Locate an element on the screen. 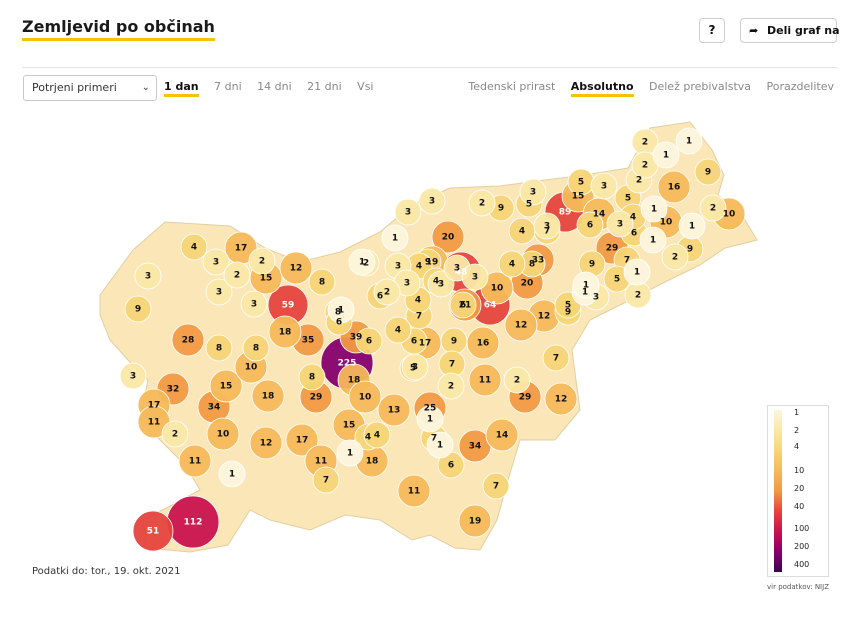  tab-population-share: Delež prebivalstva is located at coordinates (700, 86).